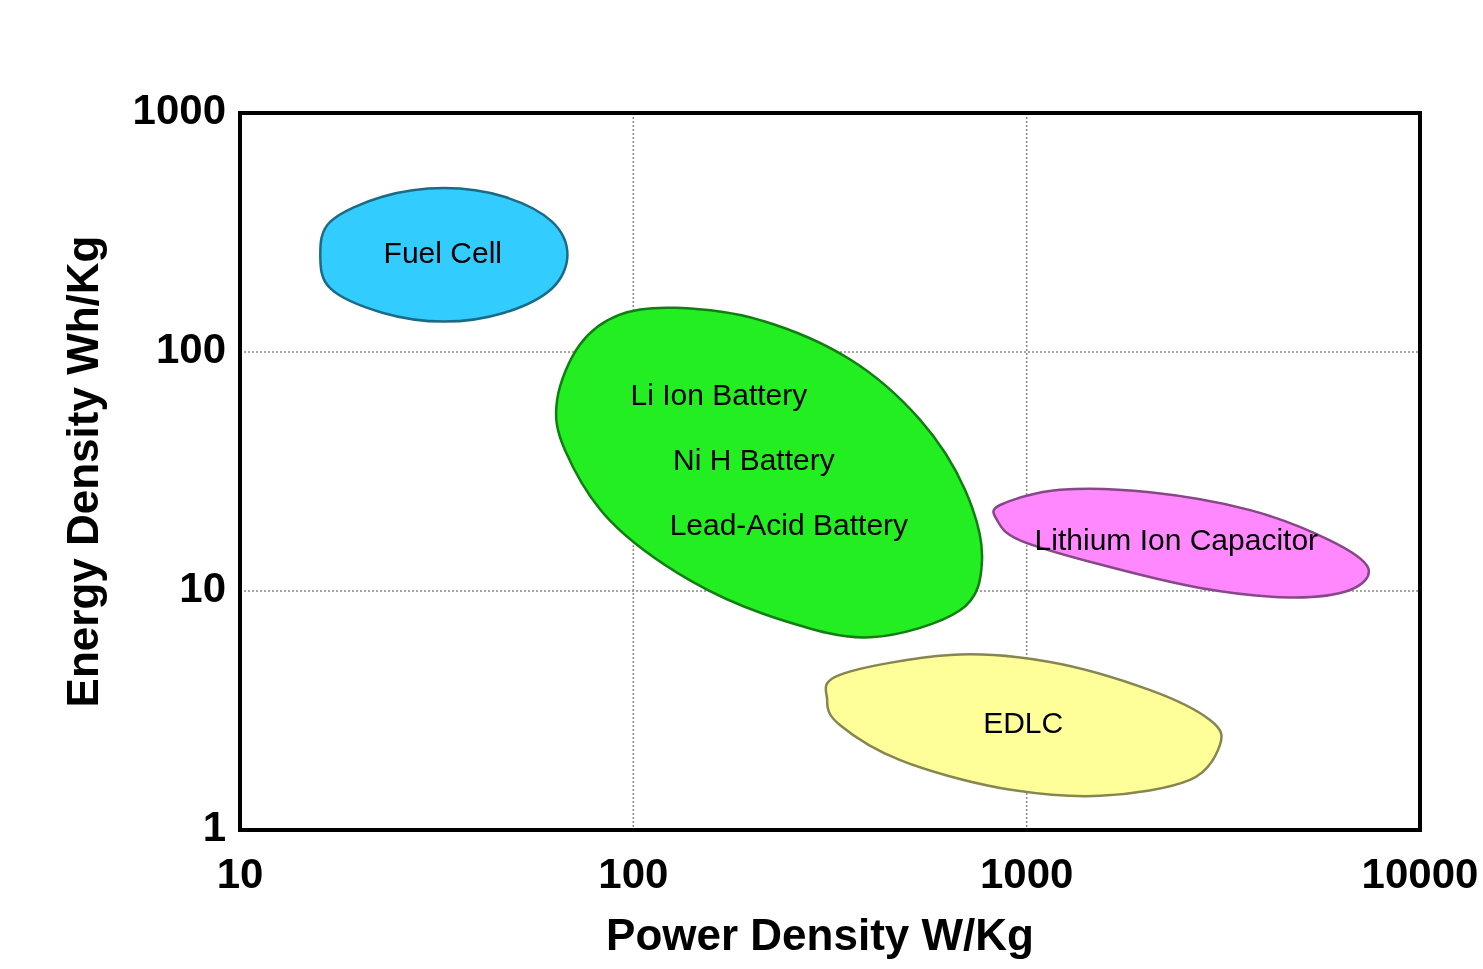 This screenshot has height=969, width=1483. I want to click on y-tick-label: 1, so click(214, 827).